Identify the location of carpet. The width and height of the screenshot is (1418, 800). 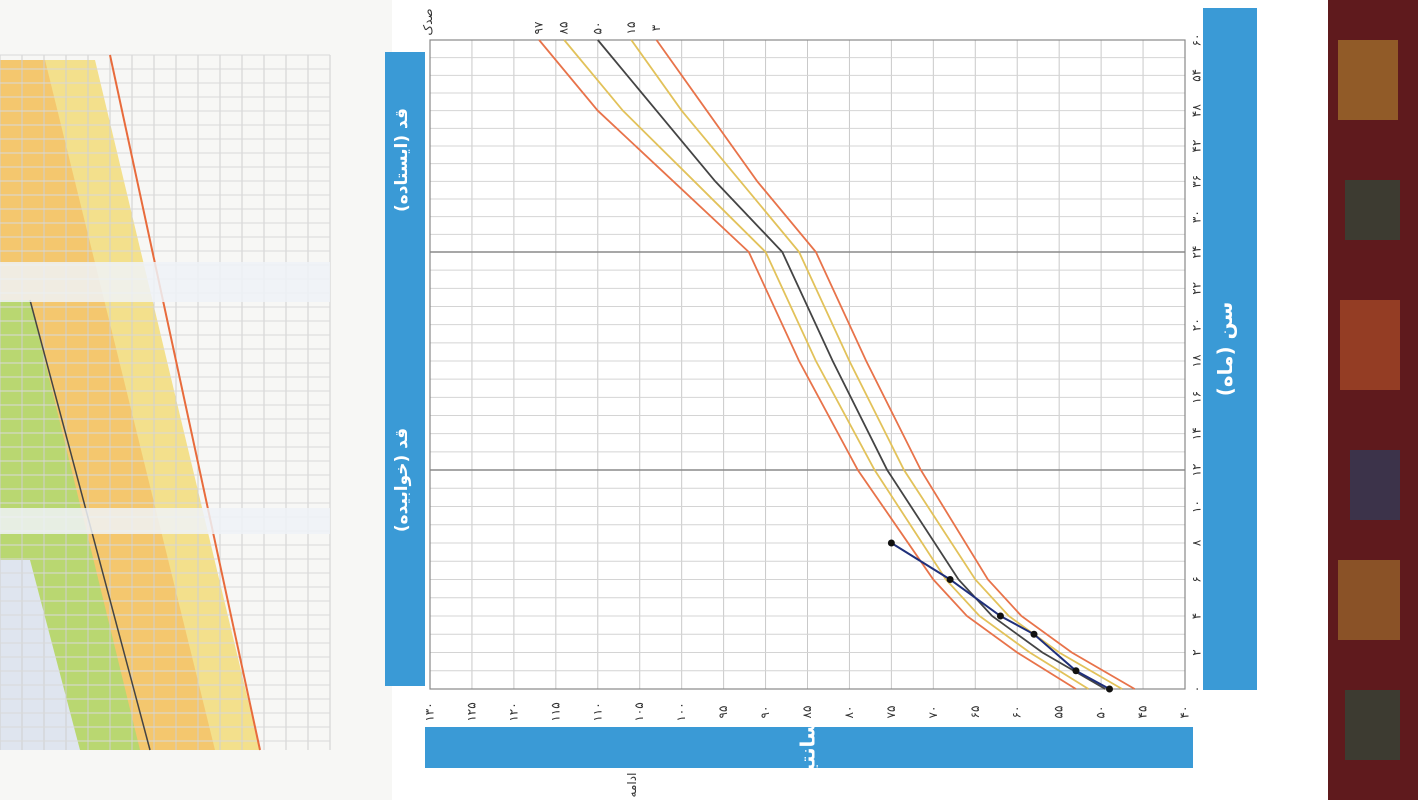
(1373, 400).